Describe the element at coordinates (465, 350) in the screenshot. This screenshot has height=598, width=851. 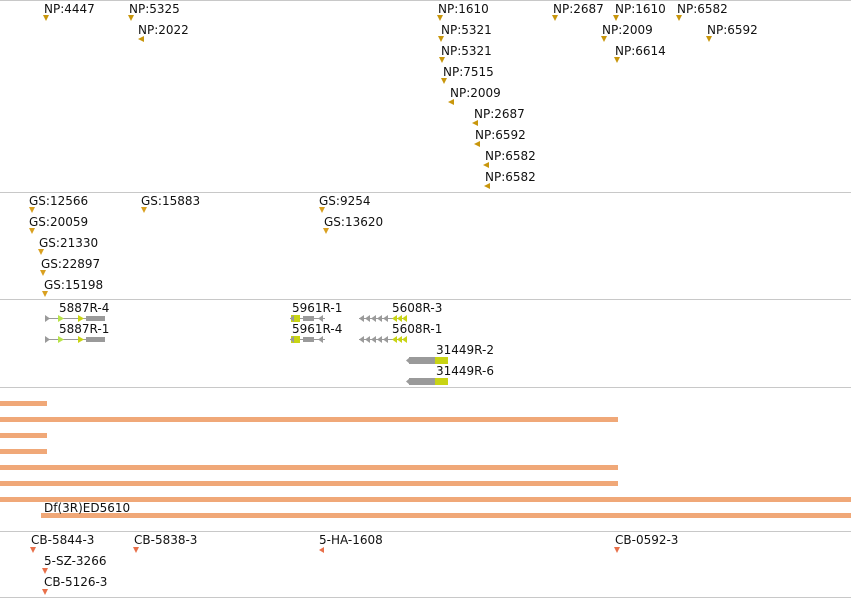
I see `gene-label: 31449R-2` at that location.